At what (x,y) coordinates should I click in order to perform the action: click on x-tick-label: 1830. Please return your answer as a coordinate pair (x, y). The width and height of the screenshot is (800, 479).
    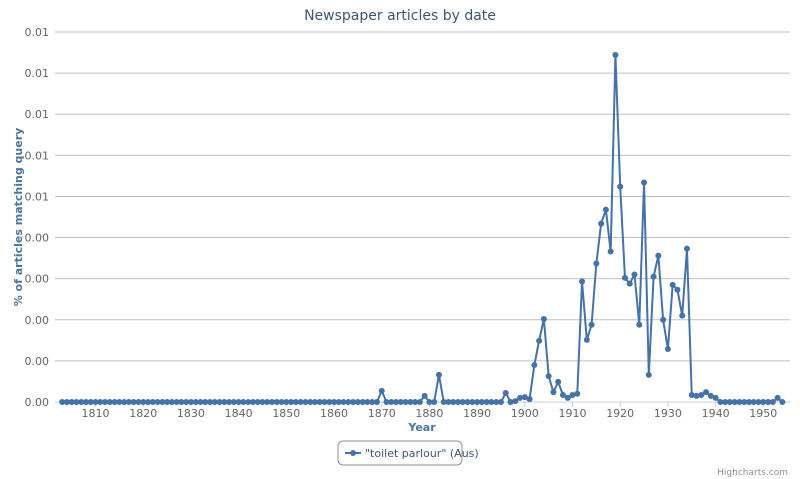
    Looking at the image, I should click on (191, 413).